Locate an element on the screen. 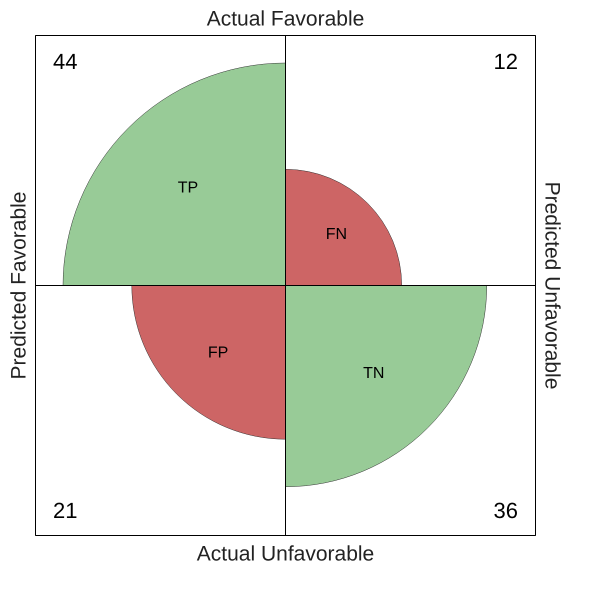  category-label: TP is located at coordinates (188, 187).